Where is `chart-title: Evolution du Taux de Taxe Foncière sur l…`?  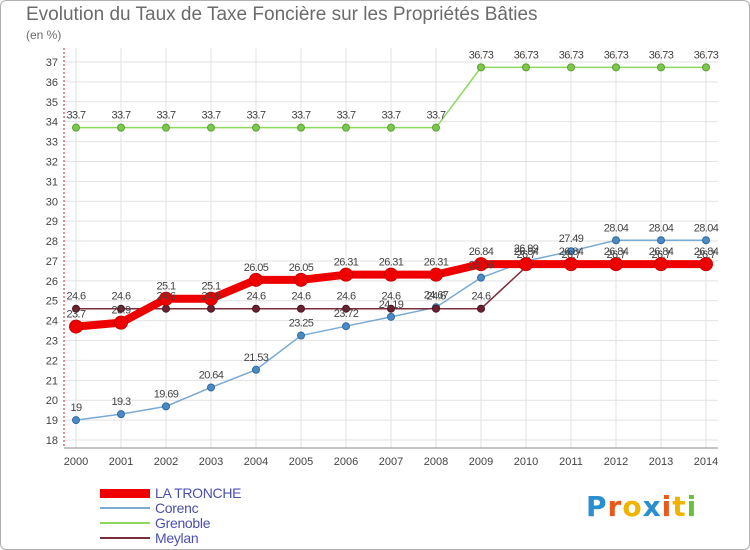
chart-title: Evolution du Taux de Taxe Foncière sur l… is located at coordinates (282, 14).